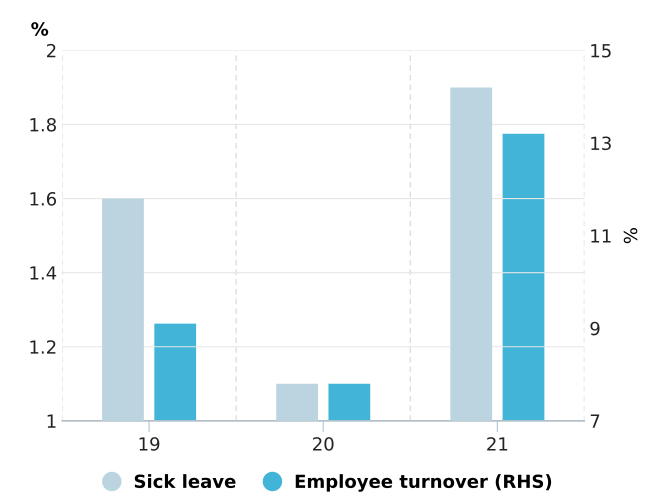  Describe the element at coordinates (43, 125) in the screenshot. I see `y-tick-label: 1.8` at that location.